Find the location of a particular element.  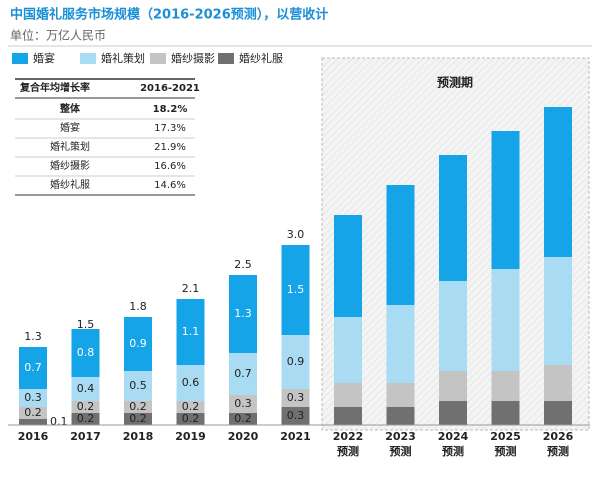

chart-title: 中国婚礼服务市场规模（2016-2026预测），以营收计 is located at coordinates (169, 15).